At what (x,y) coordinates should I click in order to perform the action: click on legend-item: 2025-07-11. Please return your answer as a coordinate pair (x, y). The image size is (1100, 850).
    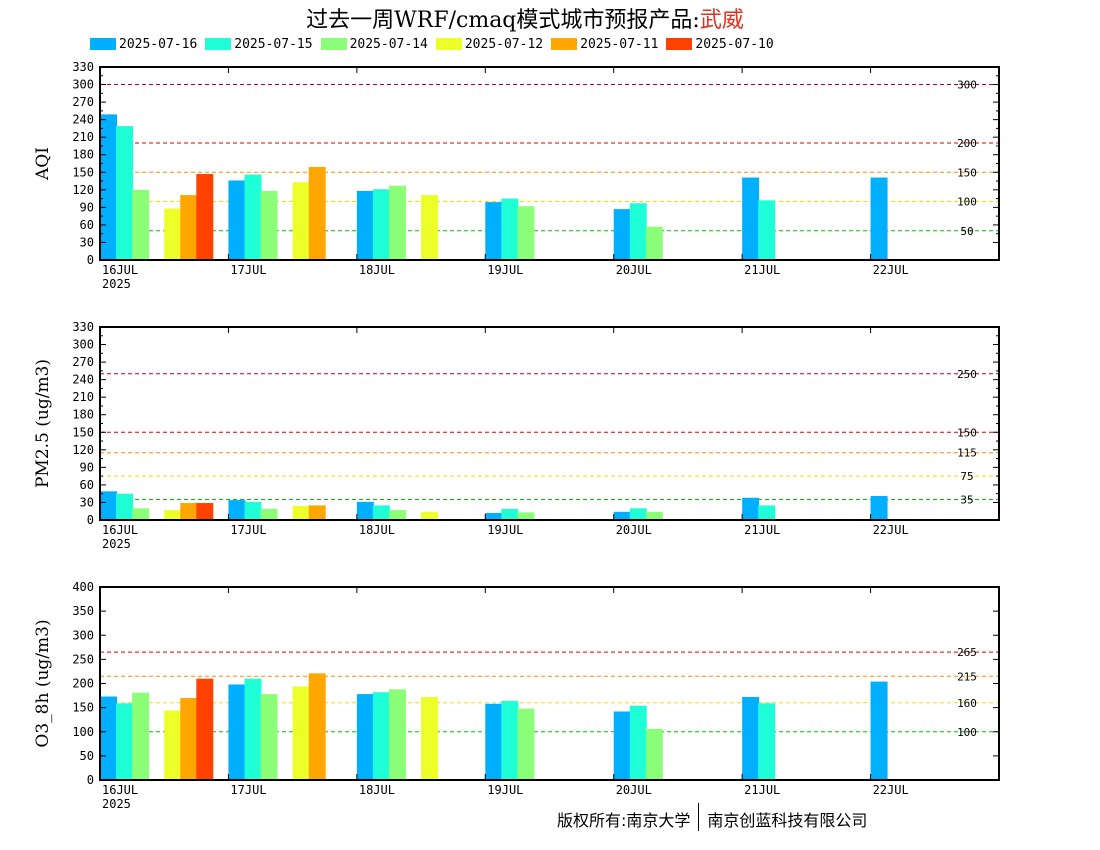
    Looking at the image, I should click on (604, 44).